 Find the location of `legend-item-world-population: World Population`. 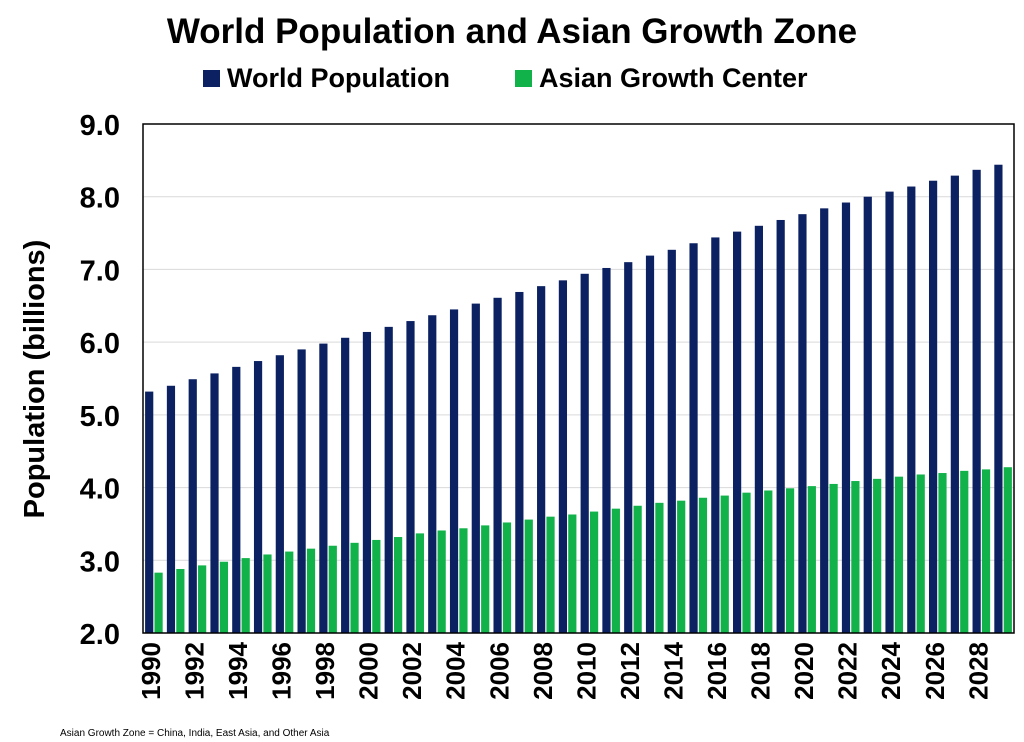

legend-item-world-population: World Population is located at coordinates (326, 78).